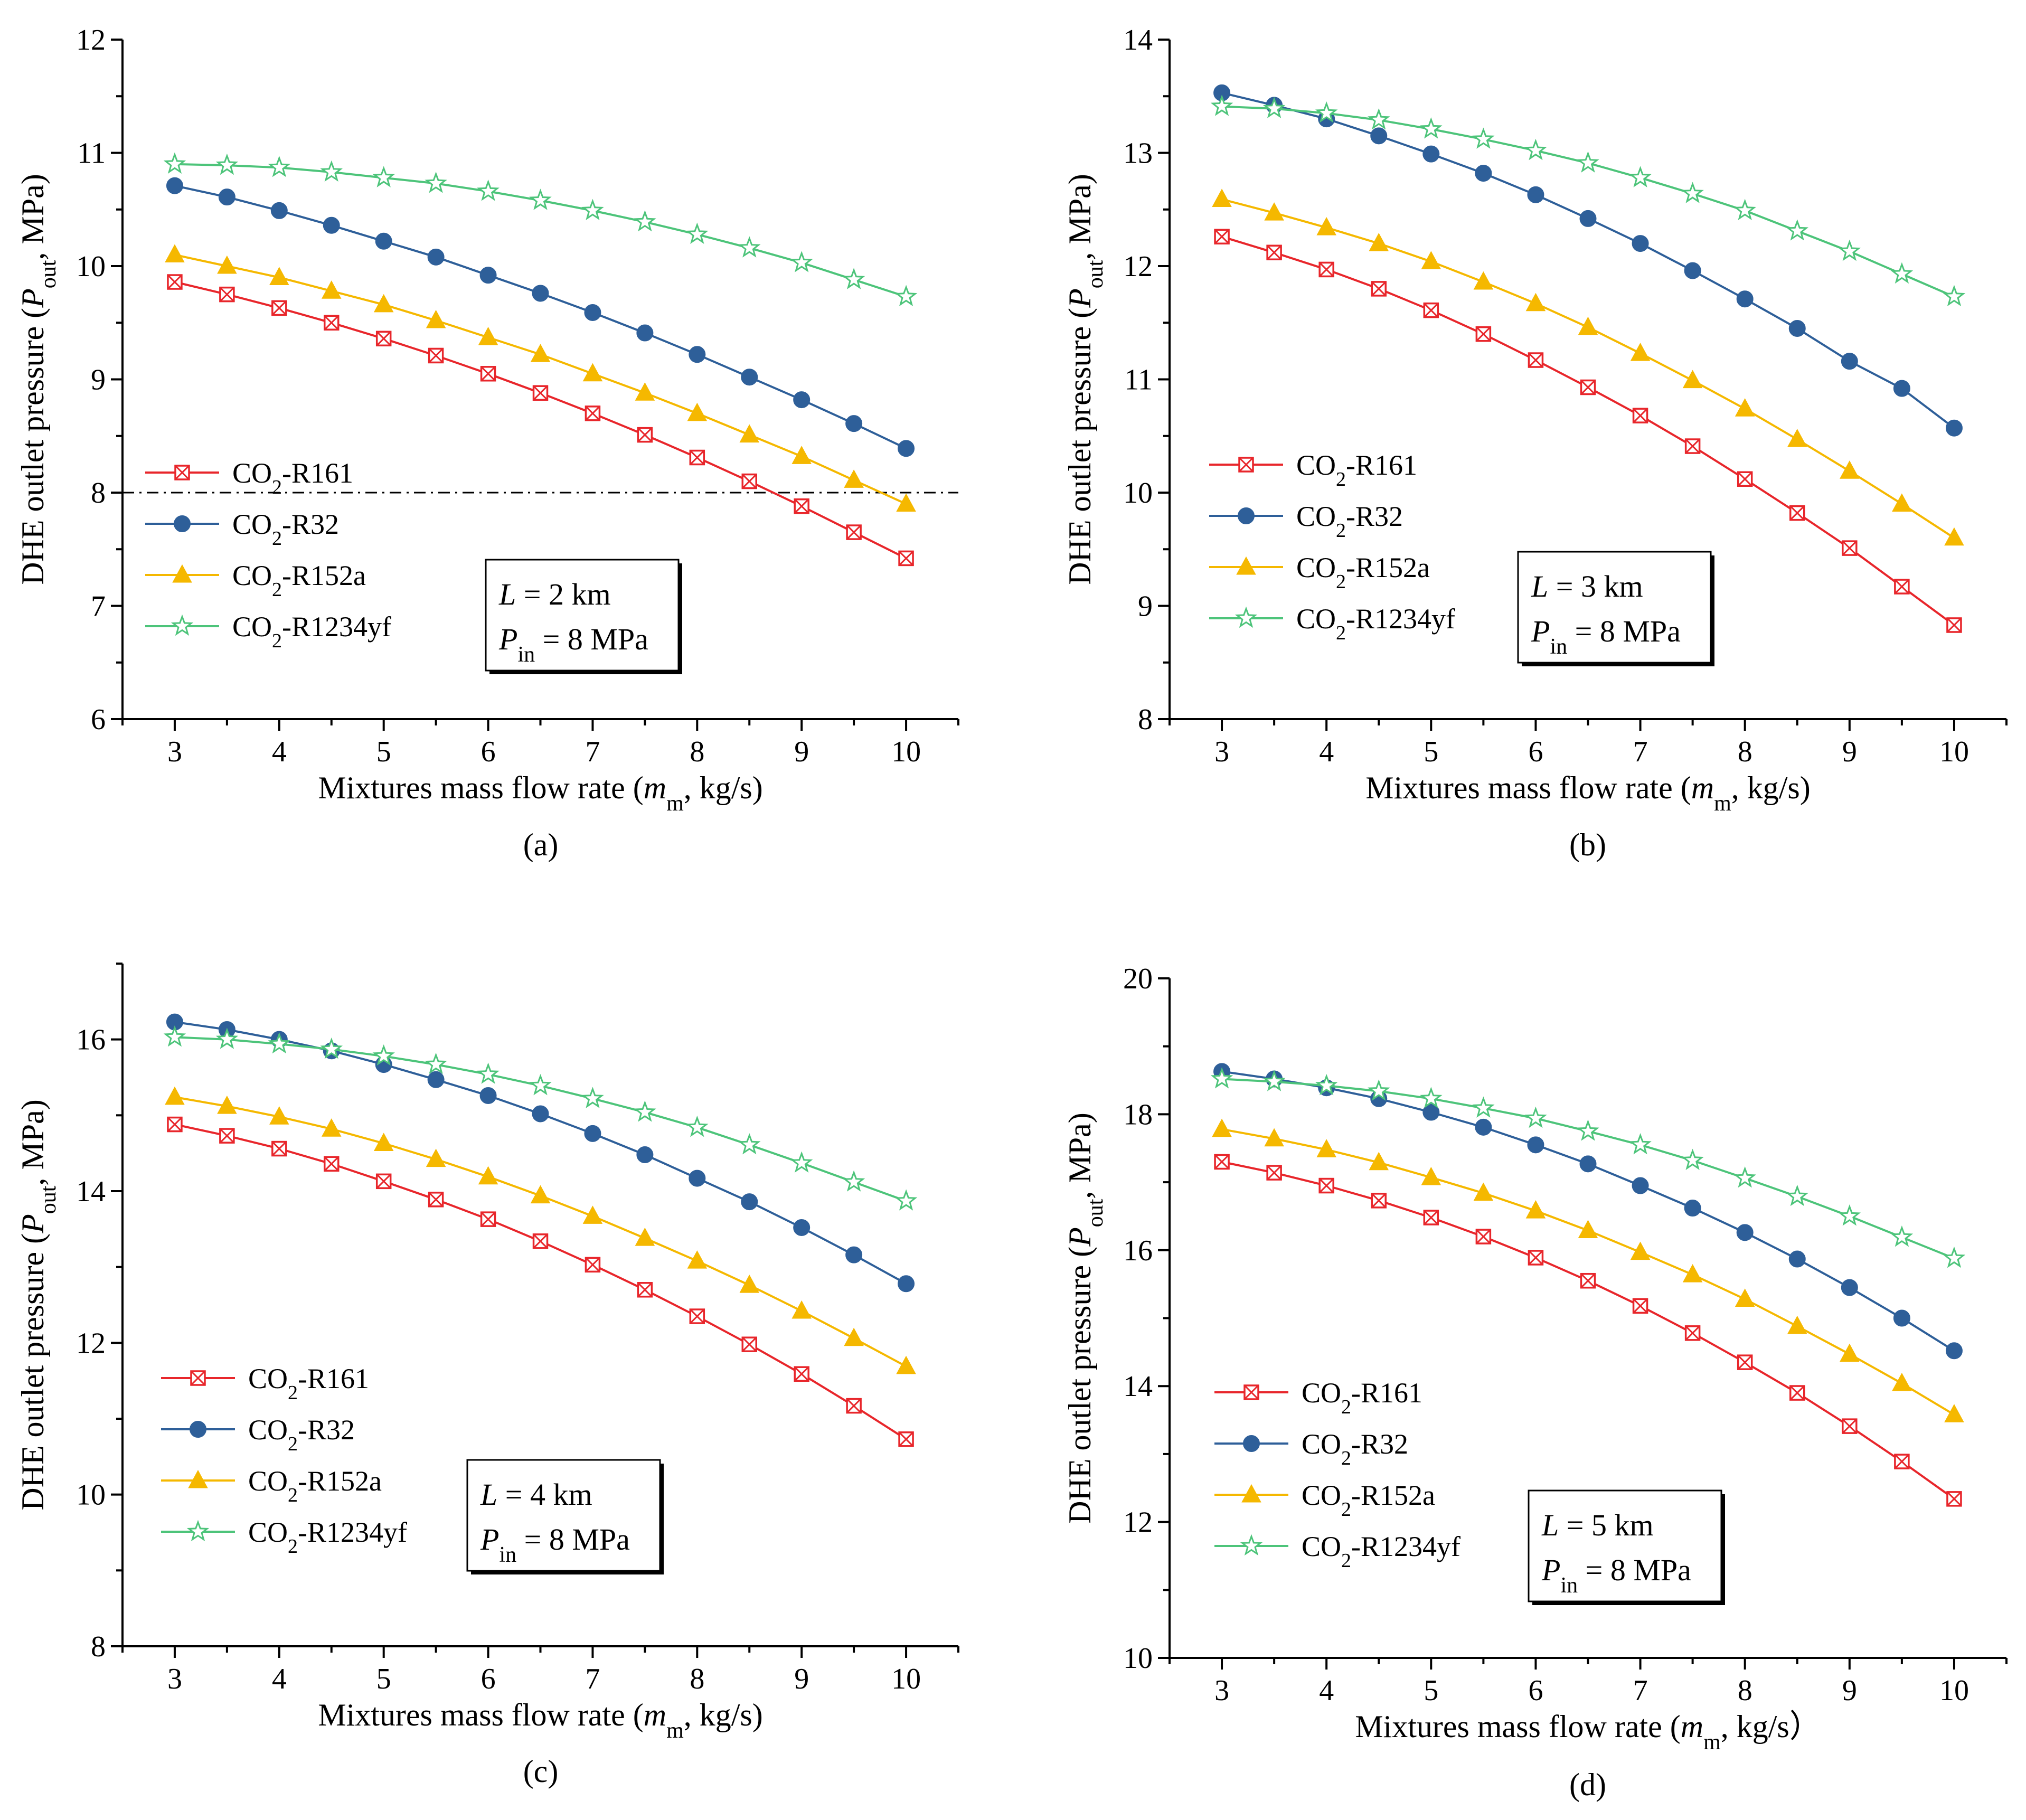  What do you see at coordinates (541, 1771) in the screenshot?
I see `panel-label: (c)` at bounding box center [541, 1771].